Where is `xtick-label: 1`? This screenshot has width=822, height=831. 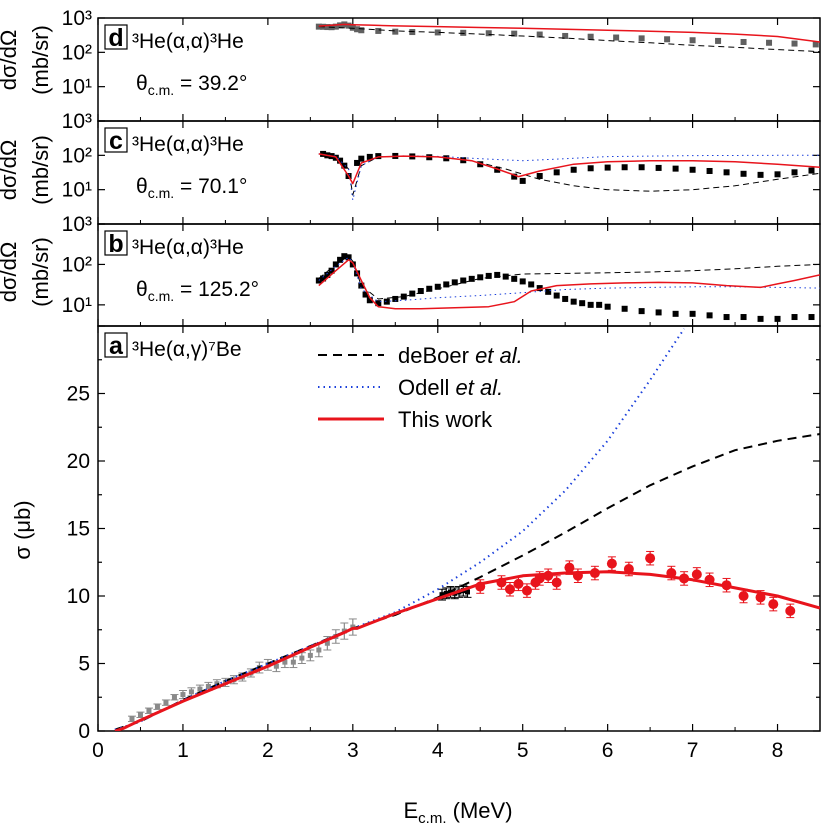
xtick-label: 1 is located at coordinates (183, 750).